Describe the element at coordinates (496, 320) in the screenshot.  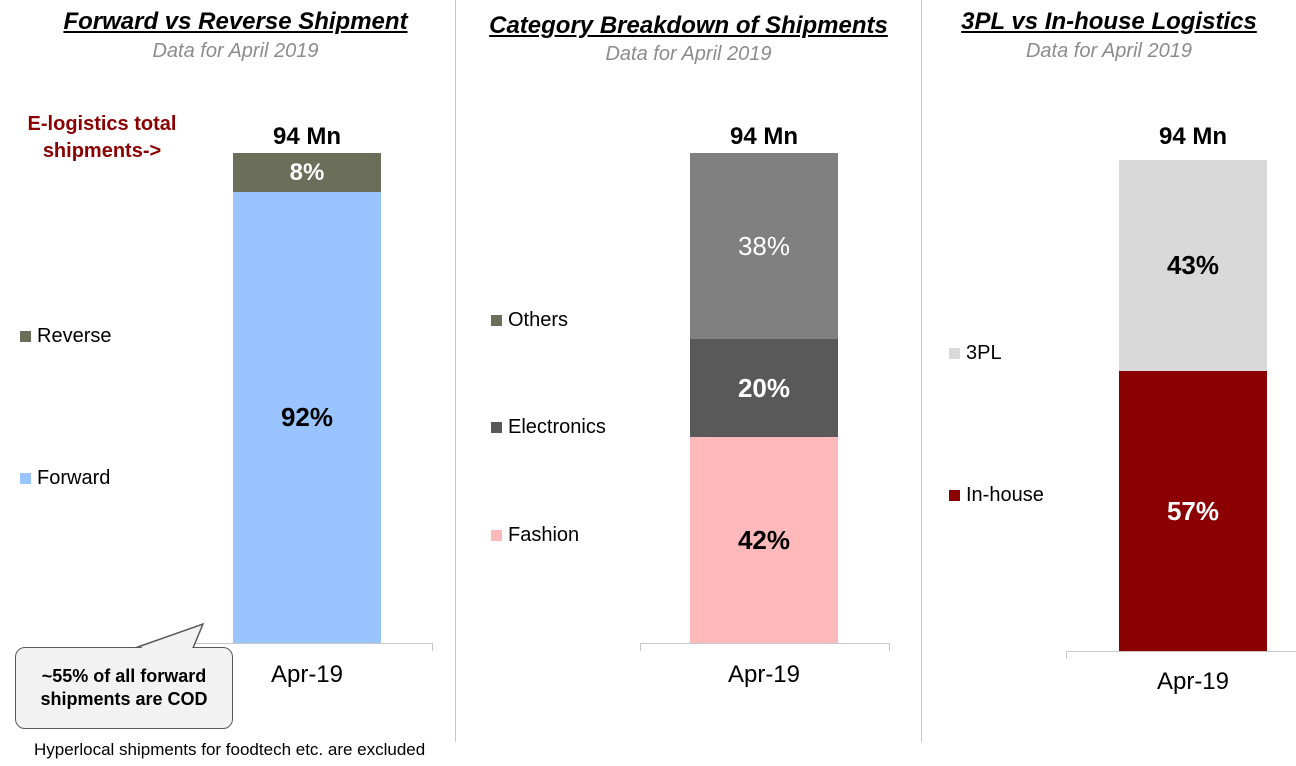
I see `legend-swatch-others` at that location.